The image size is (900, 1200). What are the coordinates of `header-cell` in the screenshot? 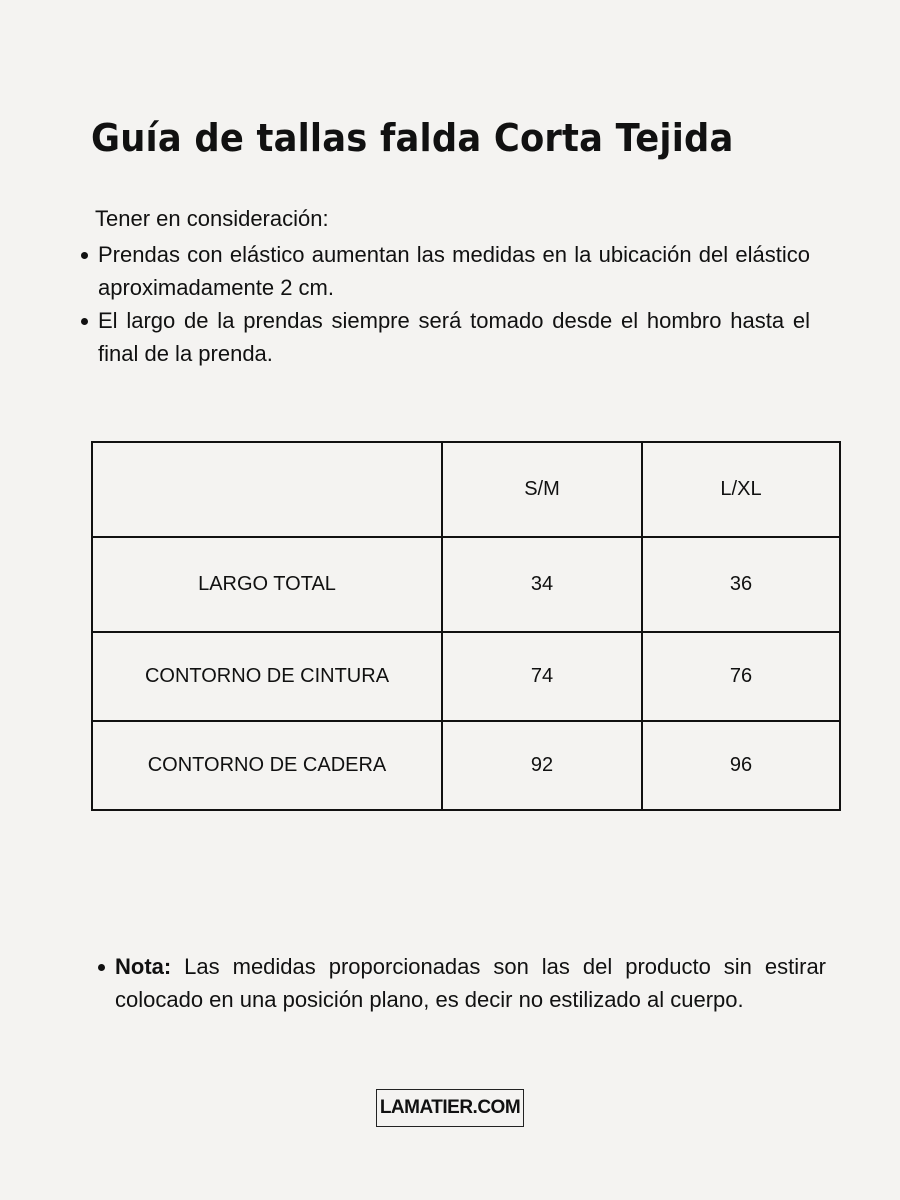 It's located at (267, 489).